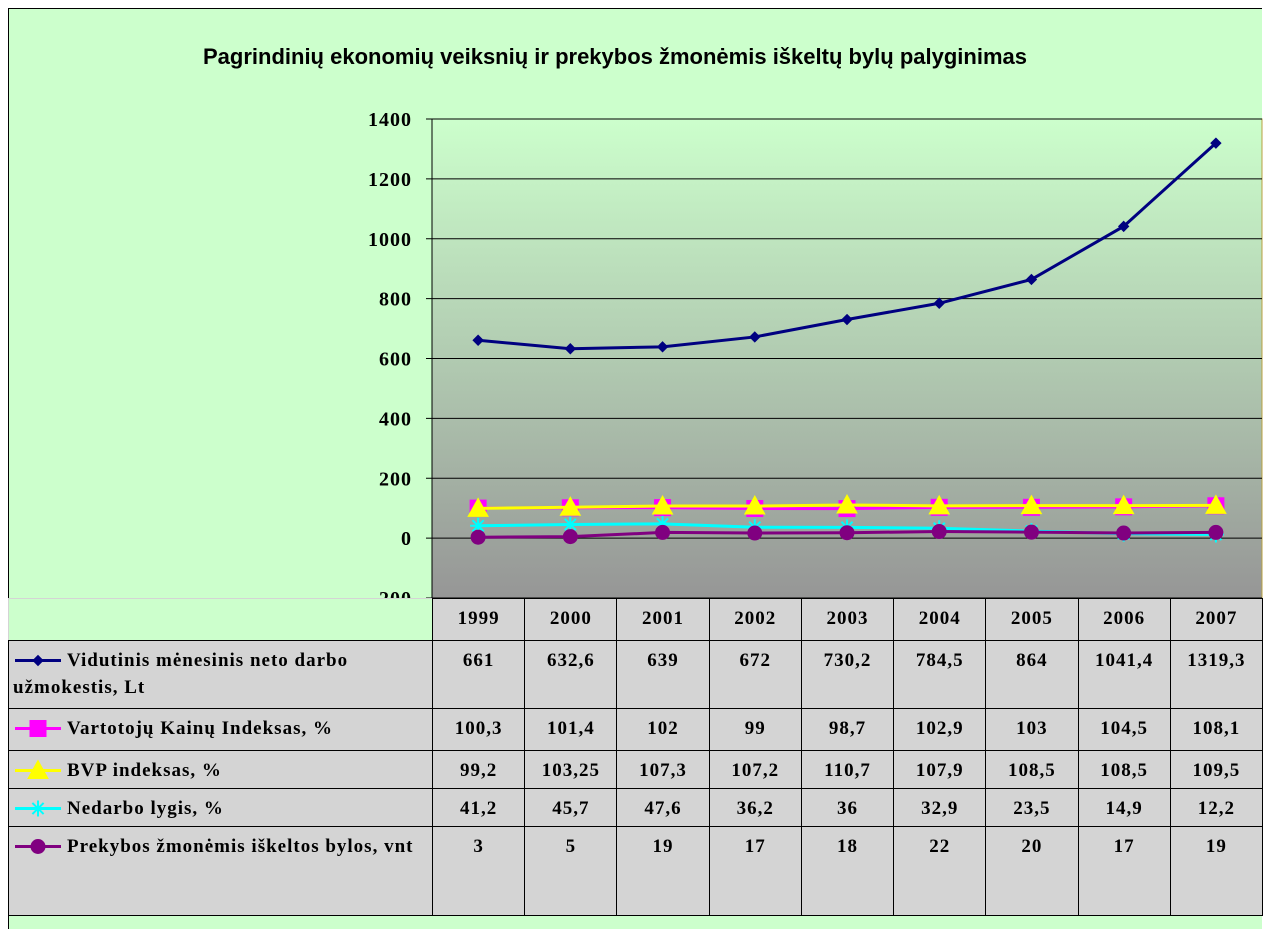 The image size is (1263, 930). What do you see at coordinates (755, 808) in the screenshot?
I see `cell-text: 36,2` at bounding box center [755, 808].